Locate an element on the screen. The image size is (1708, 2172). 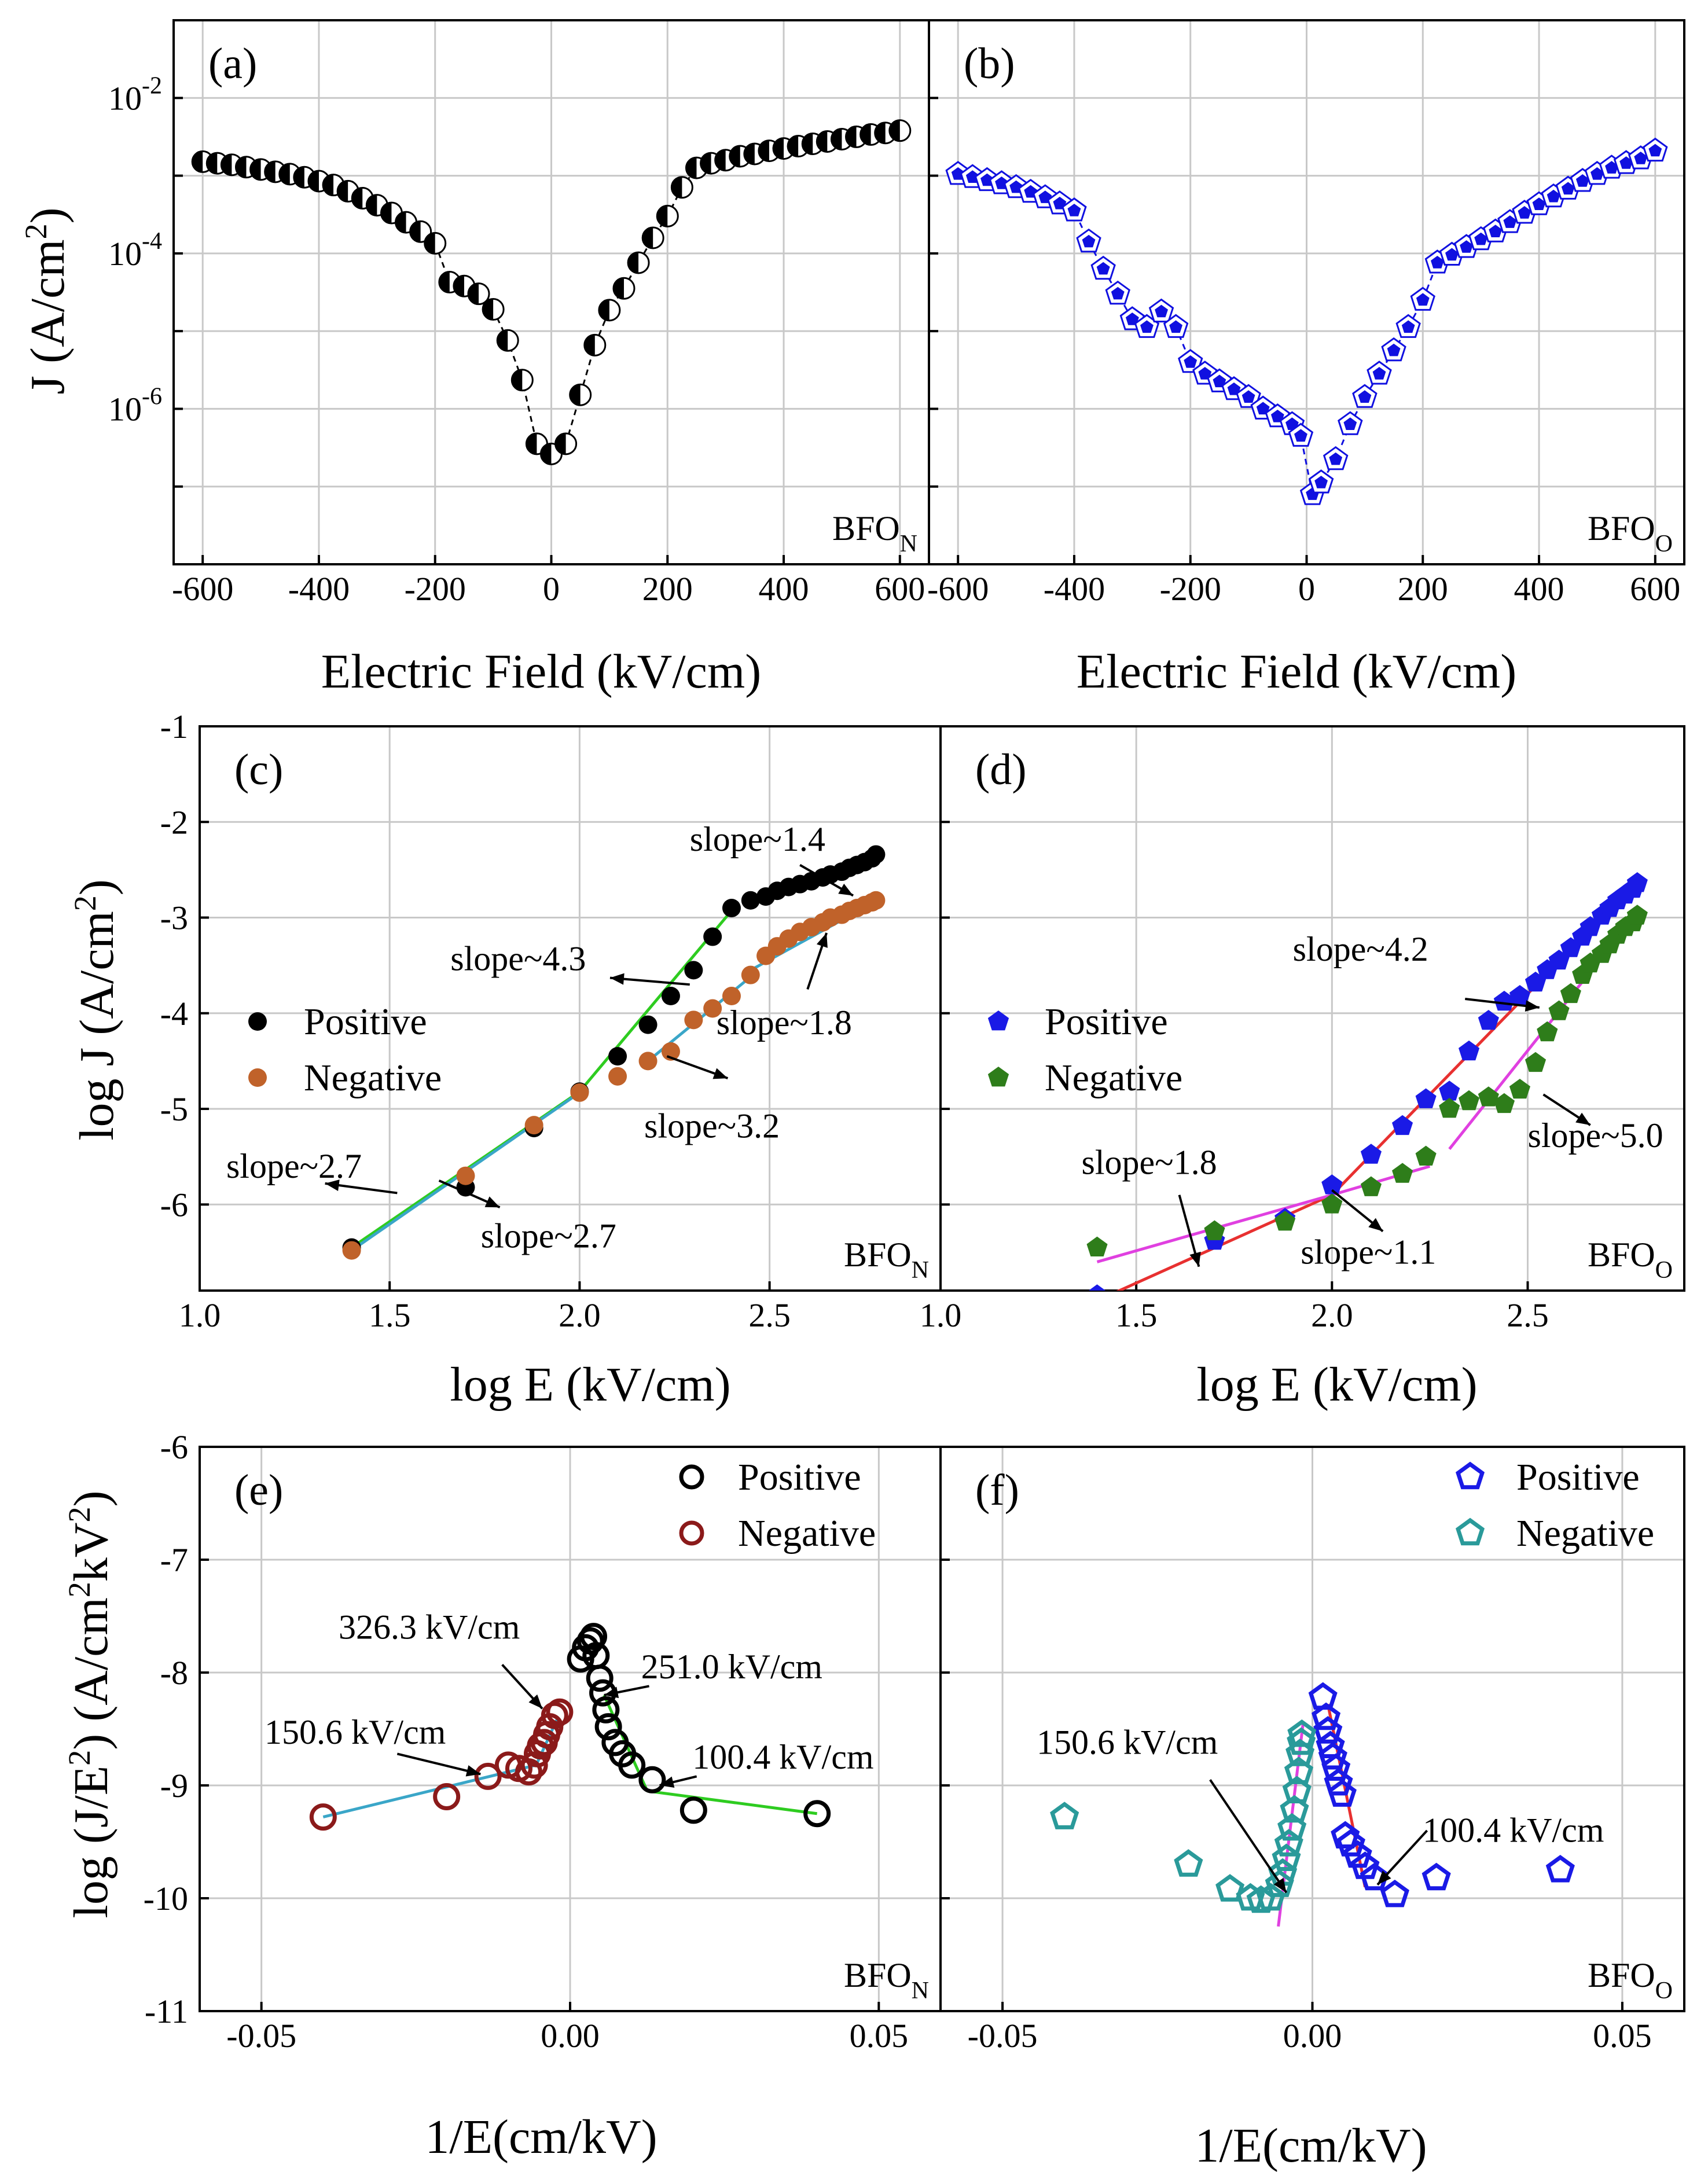
panel-label: (c) is located at coordinates (258, 769).